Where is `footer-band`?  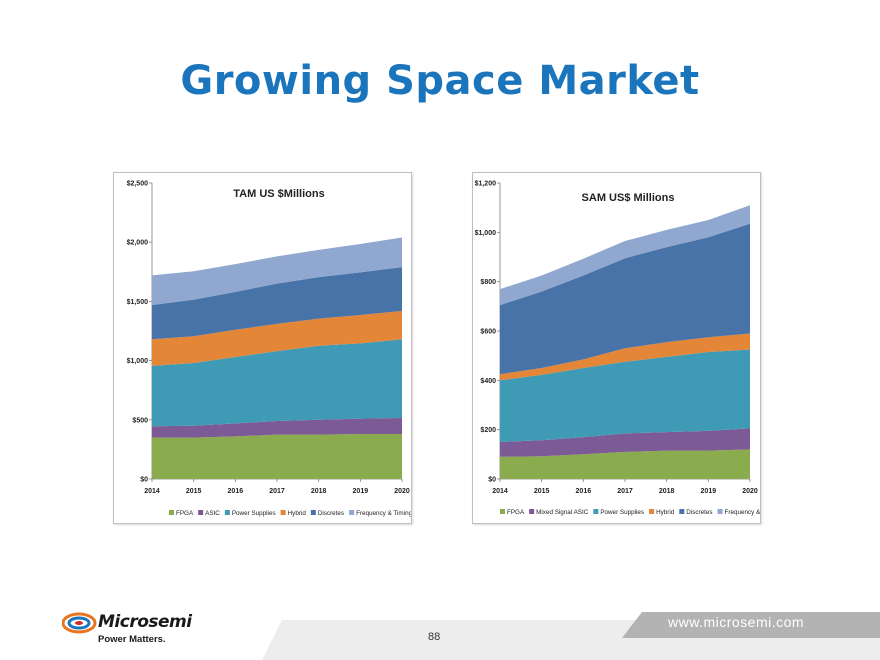 footer-band is located at coordinates (571, 636).